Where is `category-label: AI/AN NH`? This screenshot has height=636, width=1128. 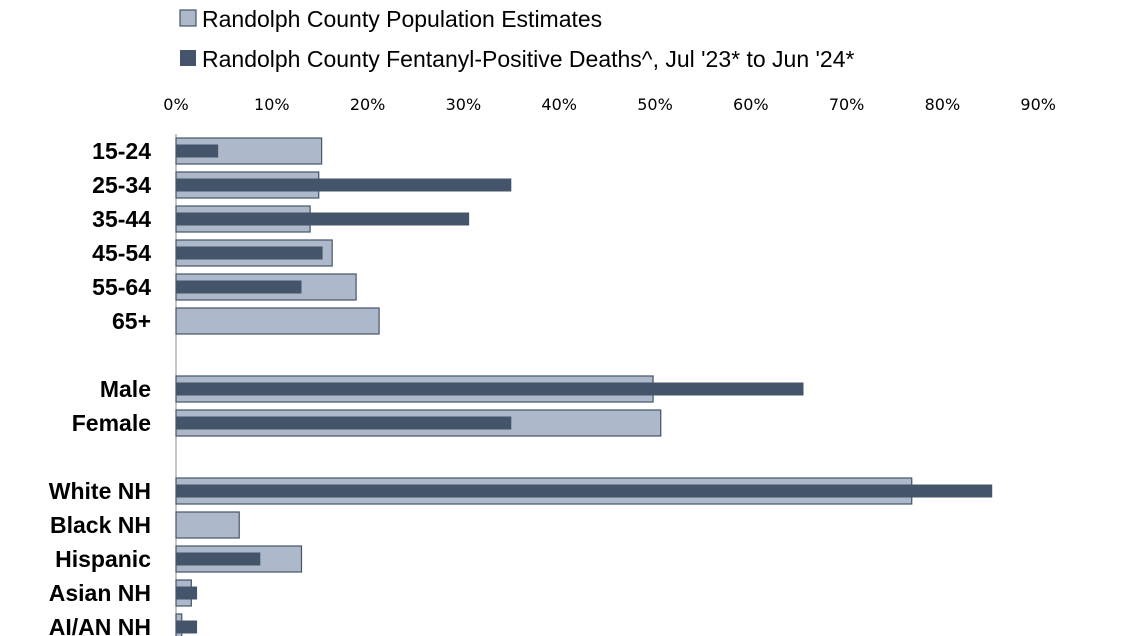 category-label: AI/AN NH is located at coordinates (100, 625).